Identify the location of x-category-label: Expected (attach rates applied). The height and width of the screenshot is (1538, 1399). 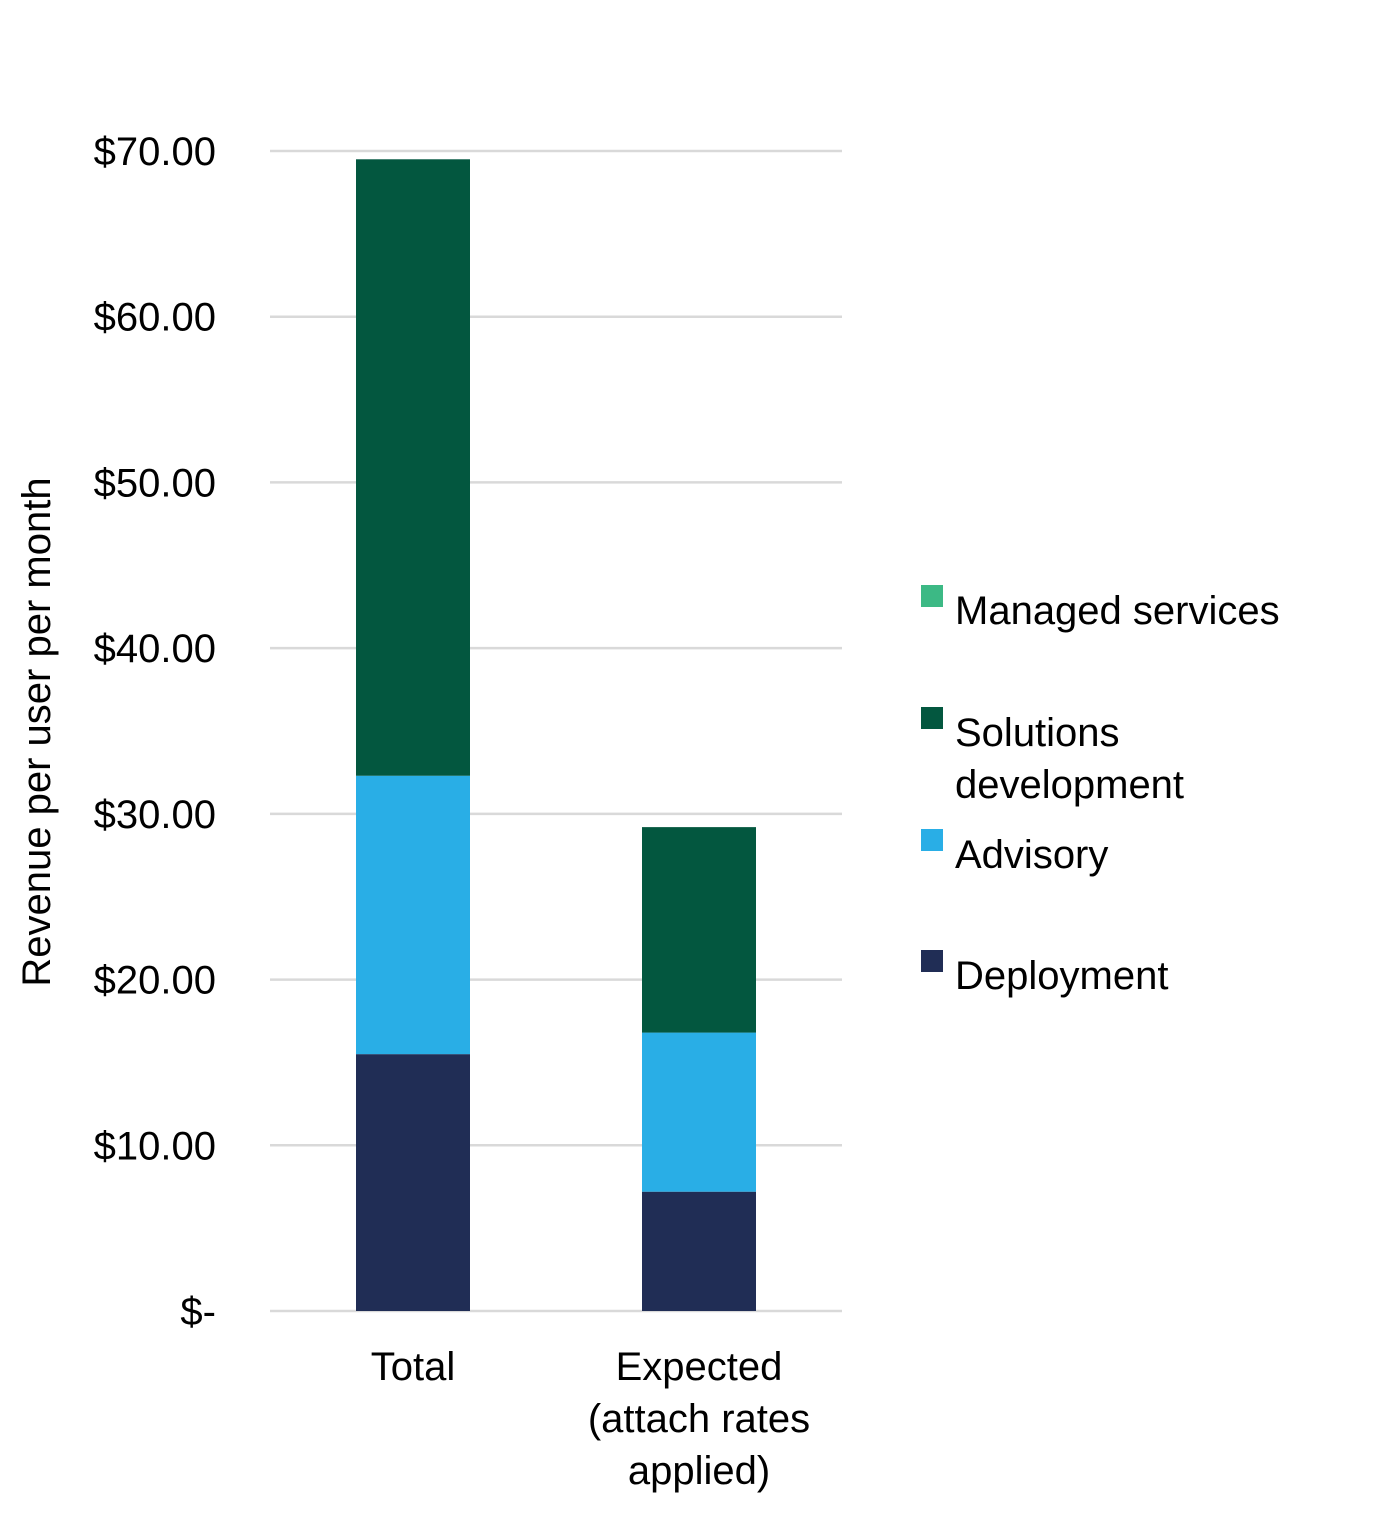
(699, 1419).